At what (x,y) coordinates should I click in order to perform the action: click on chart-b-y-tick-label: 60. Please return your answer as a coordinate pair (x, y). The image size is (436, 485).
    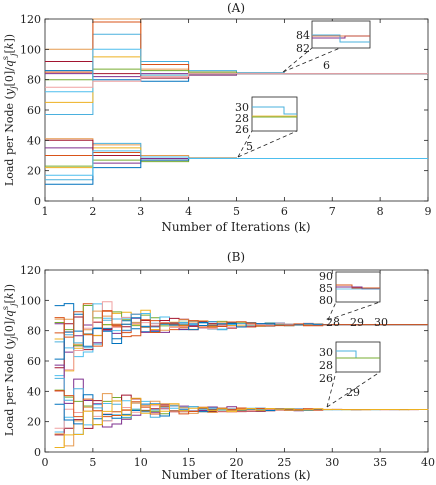
    Looking at the image, I should click on (34, 361).